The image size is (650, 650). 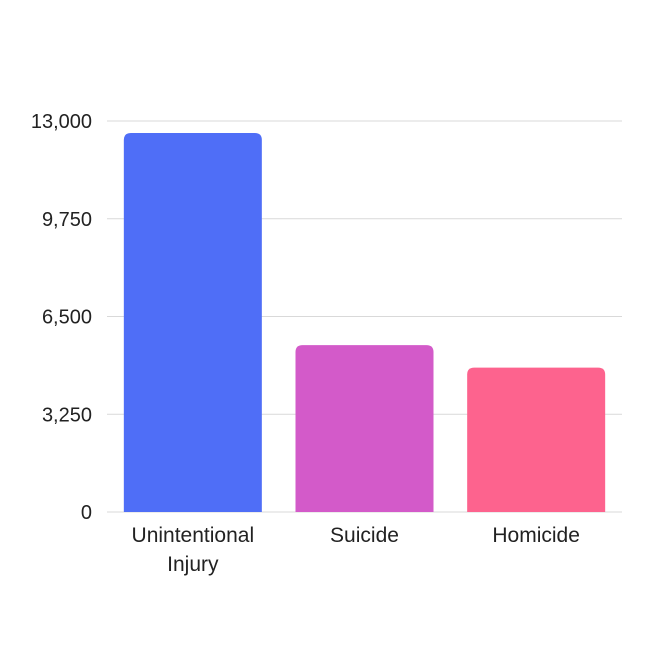 I want to click on y-axis-tick-labels: 0 3,250 6,500 9,750 13,000, so click(x=61, y=317).